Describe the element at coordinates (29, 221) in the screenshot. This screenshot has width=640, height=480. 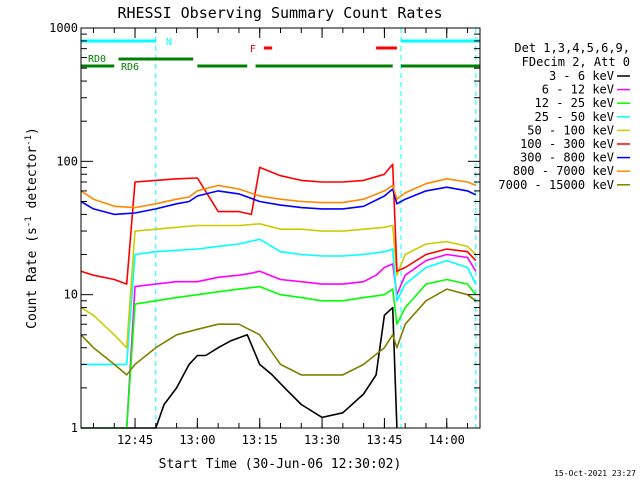
I see `y-axis-label-sup1: -1` at that location.